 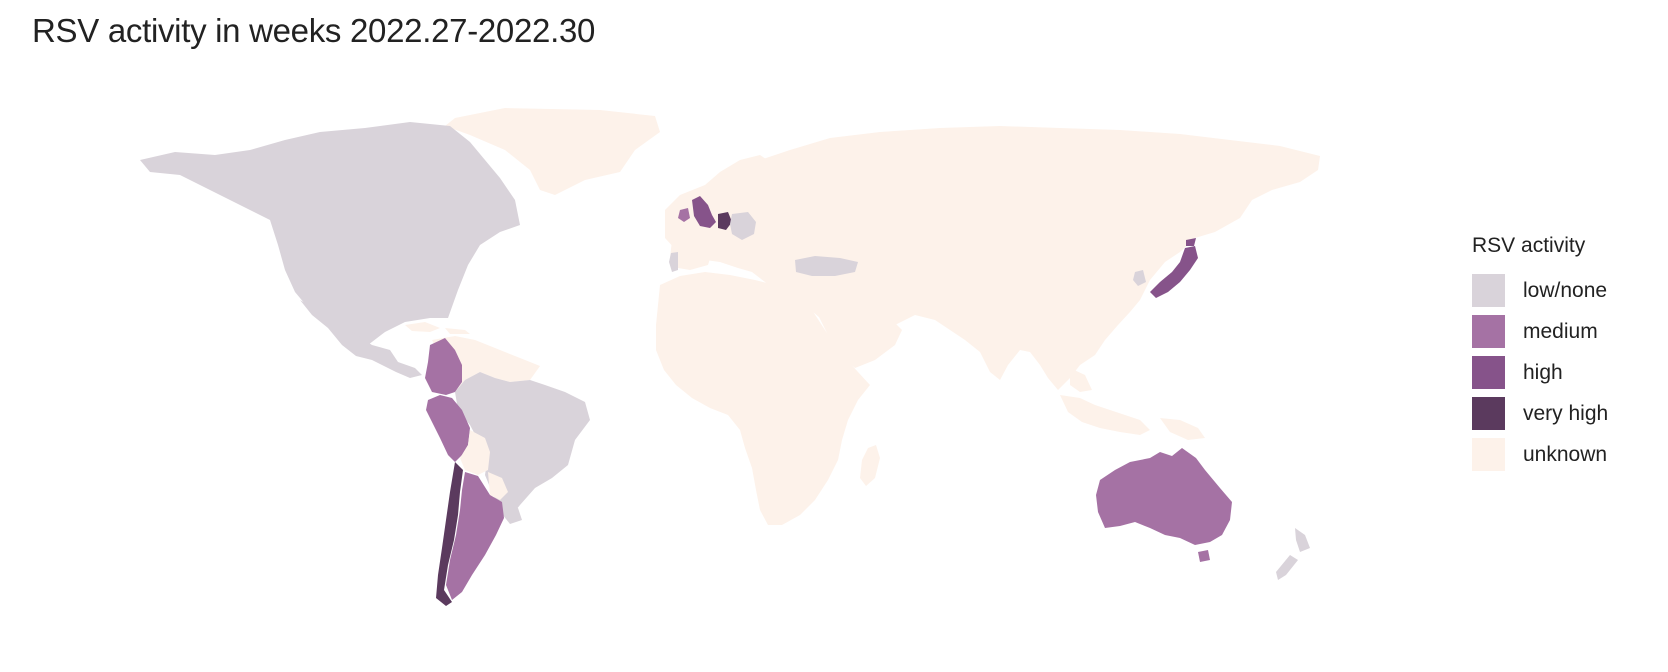 I want to click on region-iberia, so click(x=691, y=254).